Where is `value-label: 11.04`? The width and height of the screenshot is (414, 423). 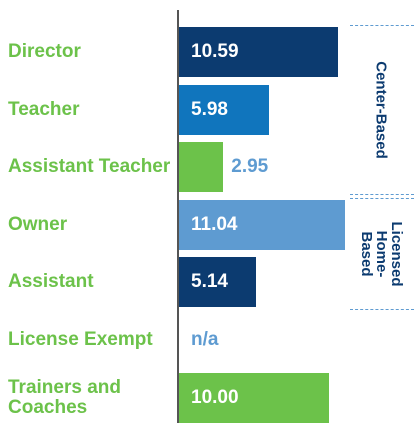 value-label: 11.04 is located at coordinates (214, 224).